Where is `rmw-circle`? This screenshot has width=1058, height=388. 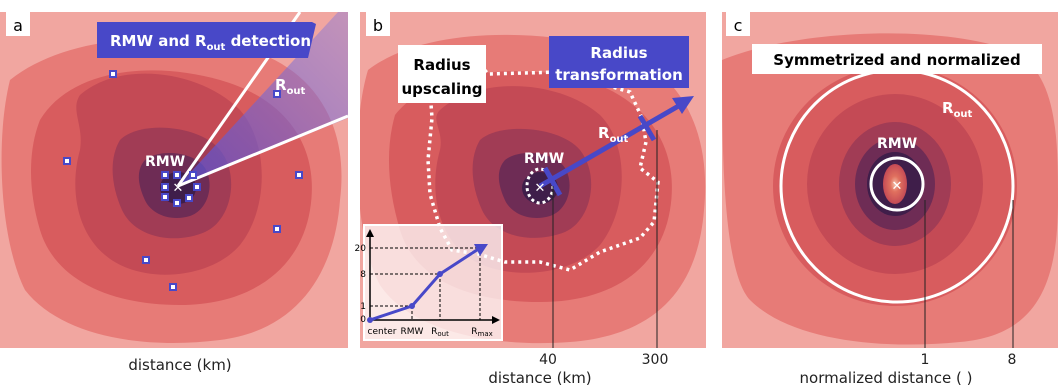 rmw-circle is located at coordinates (897, 184).